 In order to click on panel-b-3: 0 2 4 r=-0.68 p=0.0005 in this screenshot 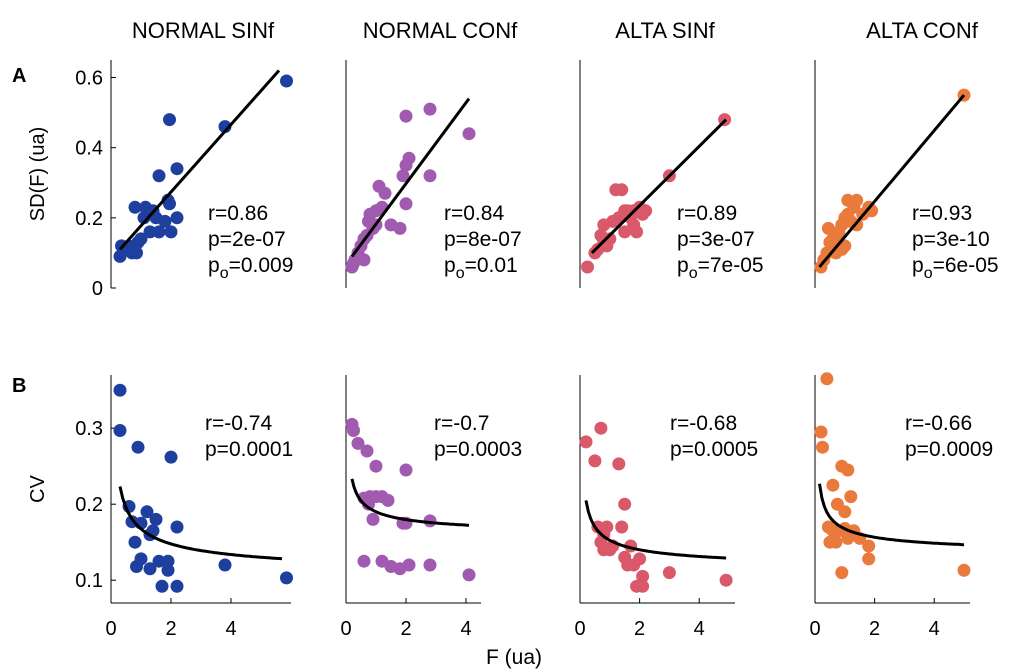, I will do `click(666, 507)`.